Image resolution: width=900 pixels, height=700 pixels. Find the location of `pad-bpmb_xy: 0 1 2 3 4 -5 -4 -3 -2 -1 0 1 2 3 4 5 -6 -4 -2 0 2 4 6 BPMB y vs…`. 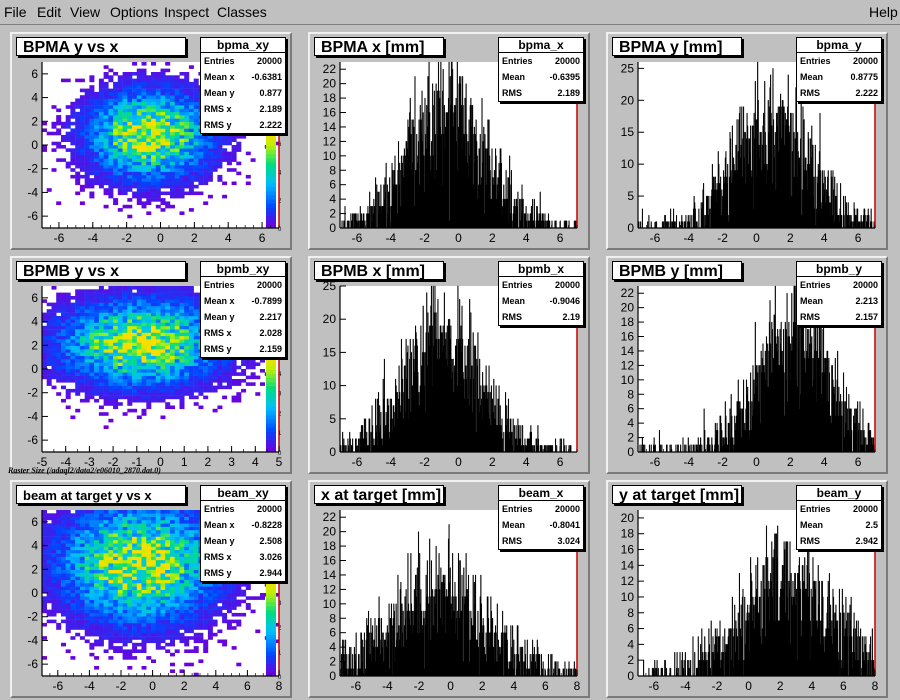

pad-bpmb_xy: 0 1 2 3 4 -5 -4 -3 -2 -1 0 1 2 3 4 5 -6 -4 -2 0 2 4 6 BPMB y vs… is located at coordinates (151, 365).